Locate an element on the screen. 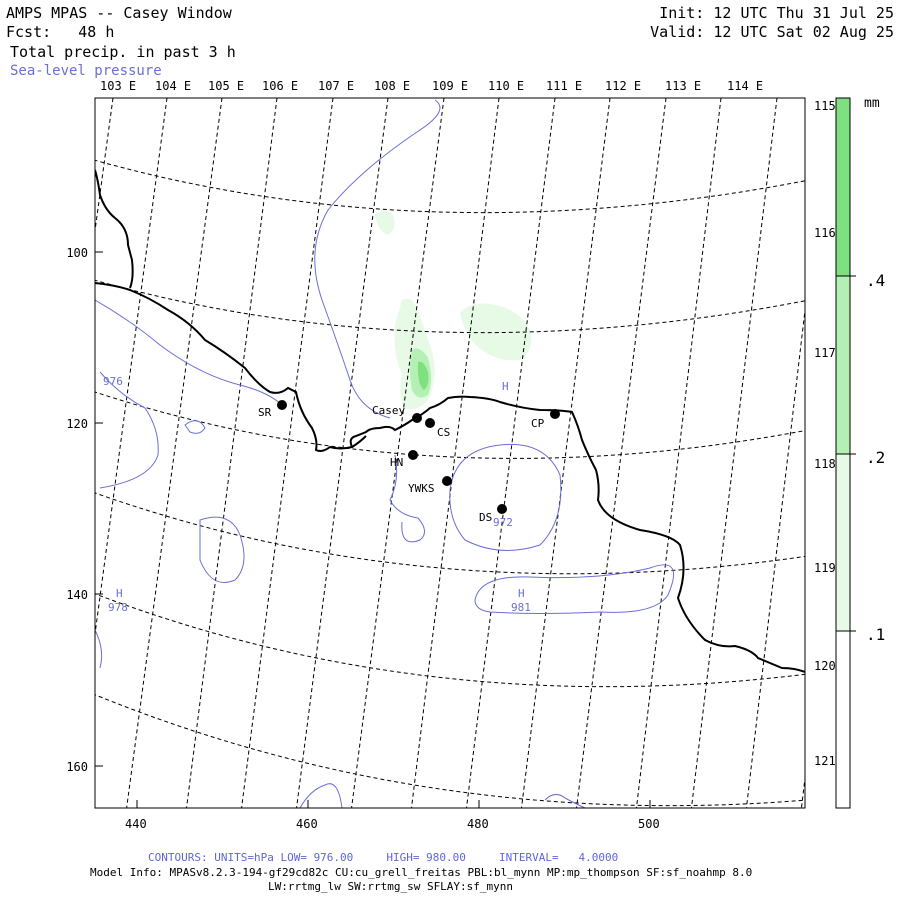 The image size is (900, 900). map-title: AMPS MPAS -- Casey Window is located at coordinates (119, 13).